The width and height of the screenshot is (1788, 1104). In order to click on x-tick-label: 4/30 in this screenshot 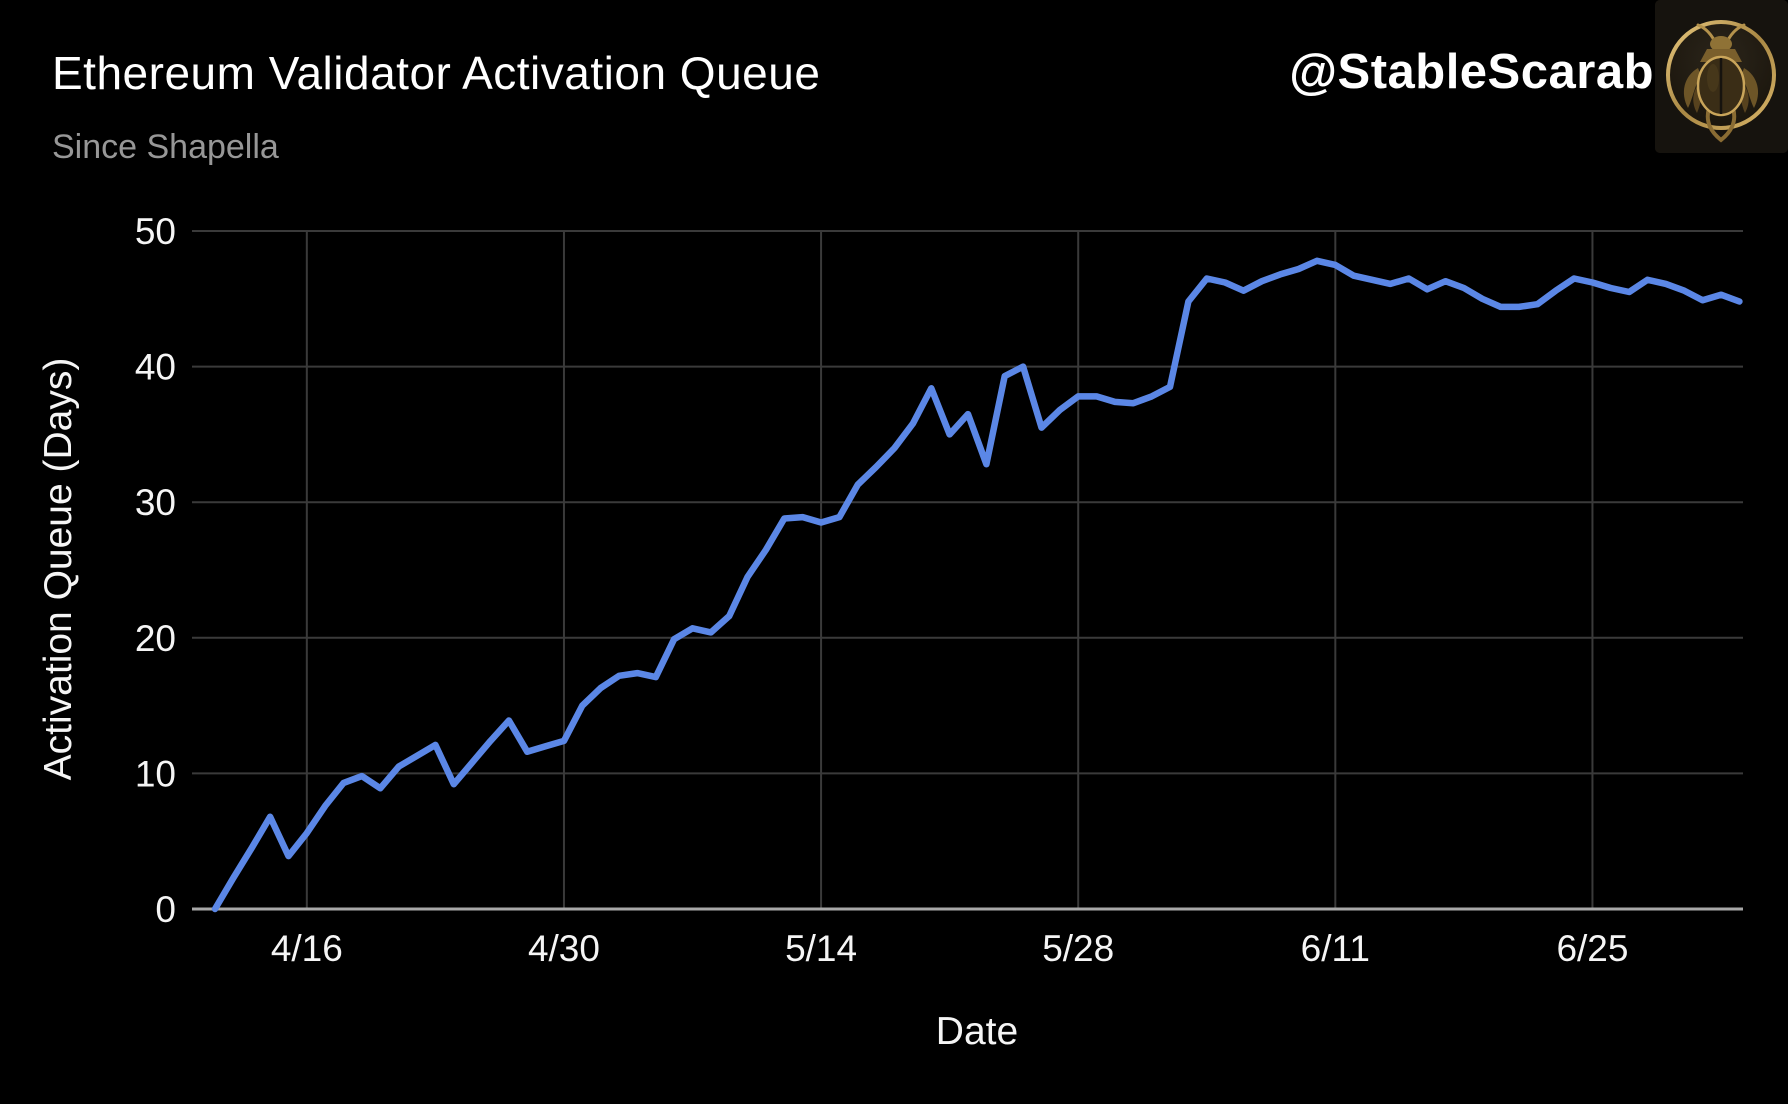, I will do `click(564, 948)`.